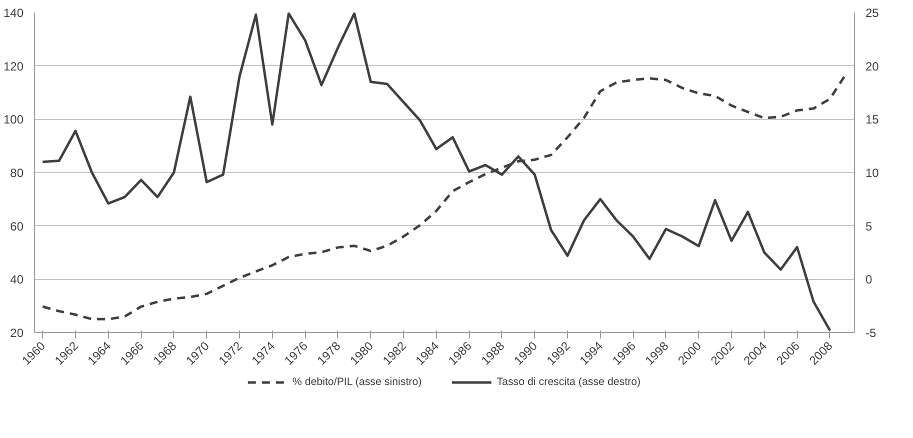 The width and height of the screenshot is (913, 438). Describe the element at coordinates (869, 279) in the screenshot. I see `y2-tick-label: 0` at that location.